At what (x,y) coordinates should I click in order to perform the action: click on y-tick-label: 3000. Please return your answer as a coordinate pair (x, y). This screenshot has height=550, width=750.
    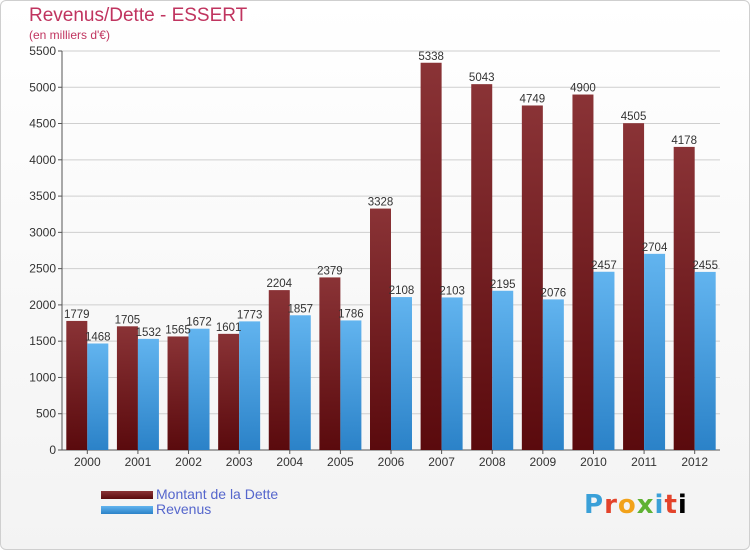
    Looking at the image, I should click on (42, 232).